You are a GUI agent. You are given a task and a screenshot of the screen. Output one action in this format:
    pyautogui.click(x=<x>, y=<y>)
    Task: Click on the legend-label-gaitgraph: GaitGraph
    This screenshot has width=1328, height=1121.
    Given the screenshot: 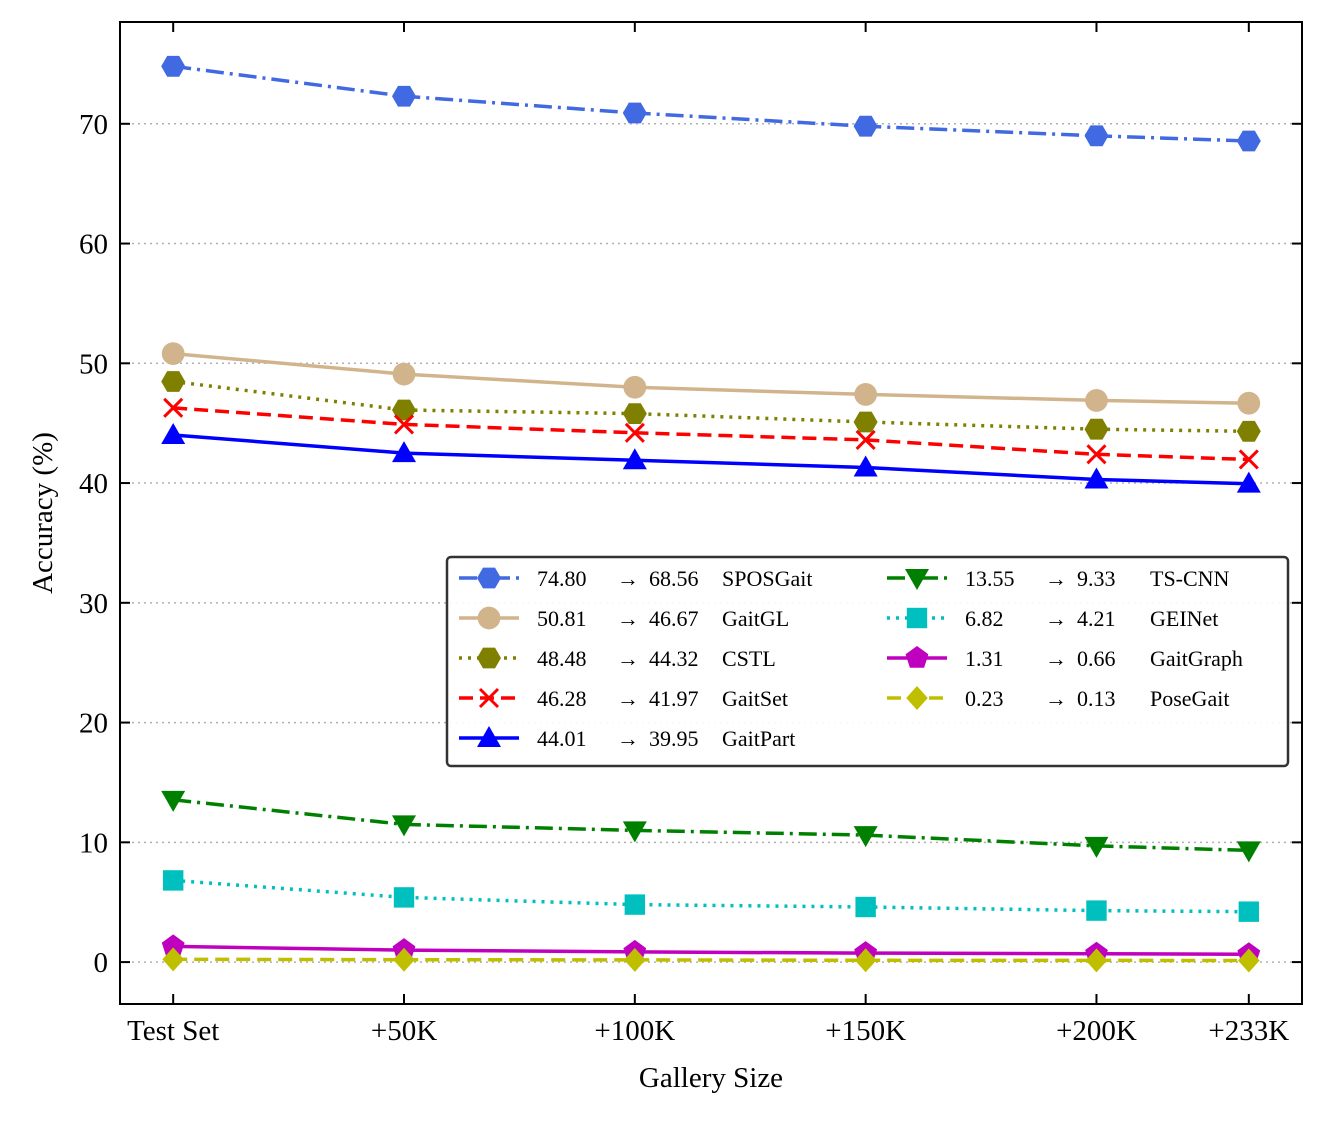 What is the action you would take?
    pyautogui.click(x=1196, y=658)
    